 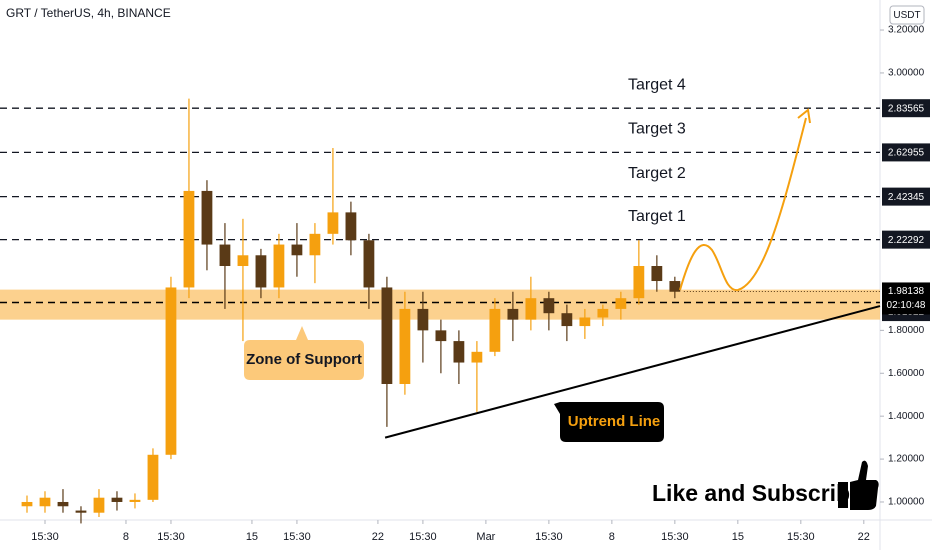 What do you see at coordinates (906, 373) in the screenshot?
I see `y-tick-label: 1.60000` at bounding box center [906, 373].